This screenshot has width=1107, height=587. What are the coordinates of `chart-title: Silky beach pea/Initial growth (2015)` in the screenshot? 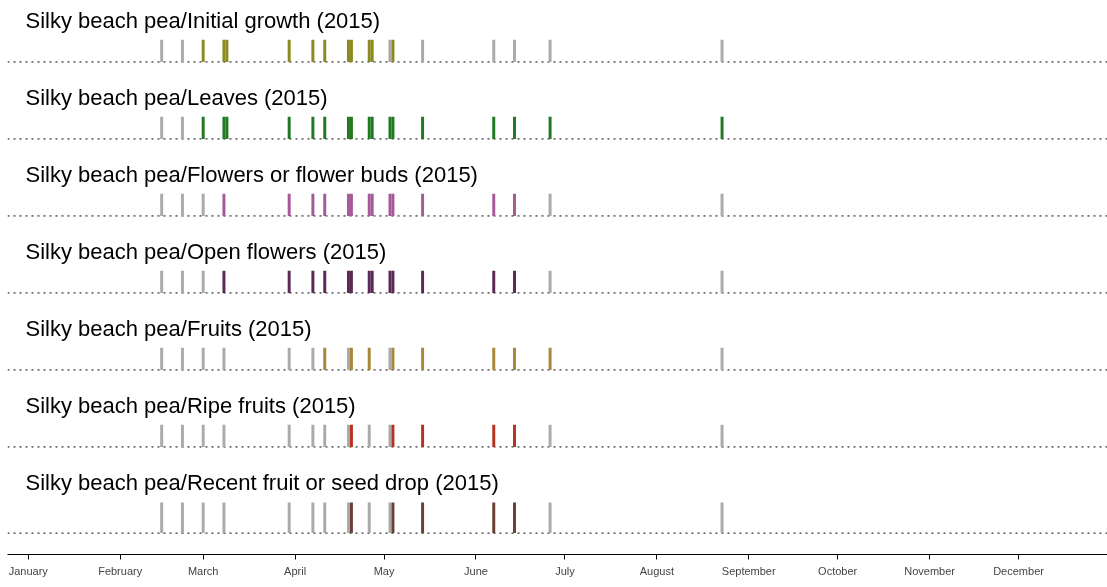 It's located at (203, 20).